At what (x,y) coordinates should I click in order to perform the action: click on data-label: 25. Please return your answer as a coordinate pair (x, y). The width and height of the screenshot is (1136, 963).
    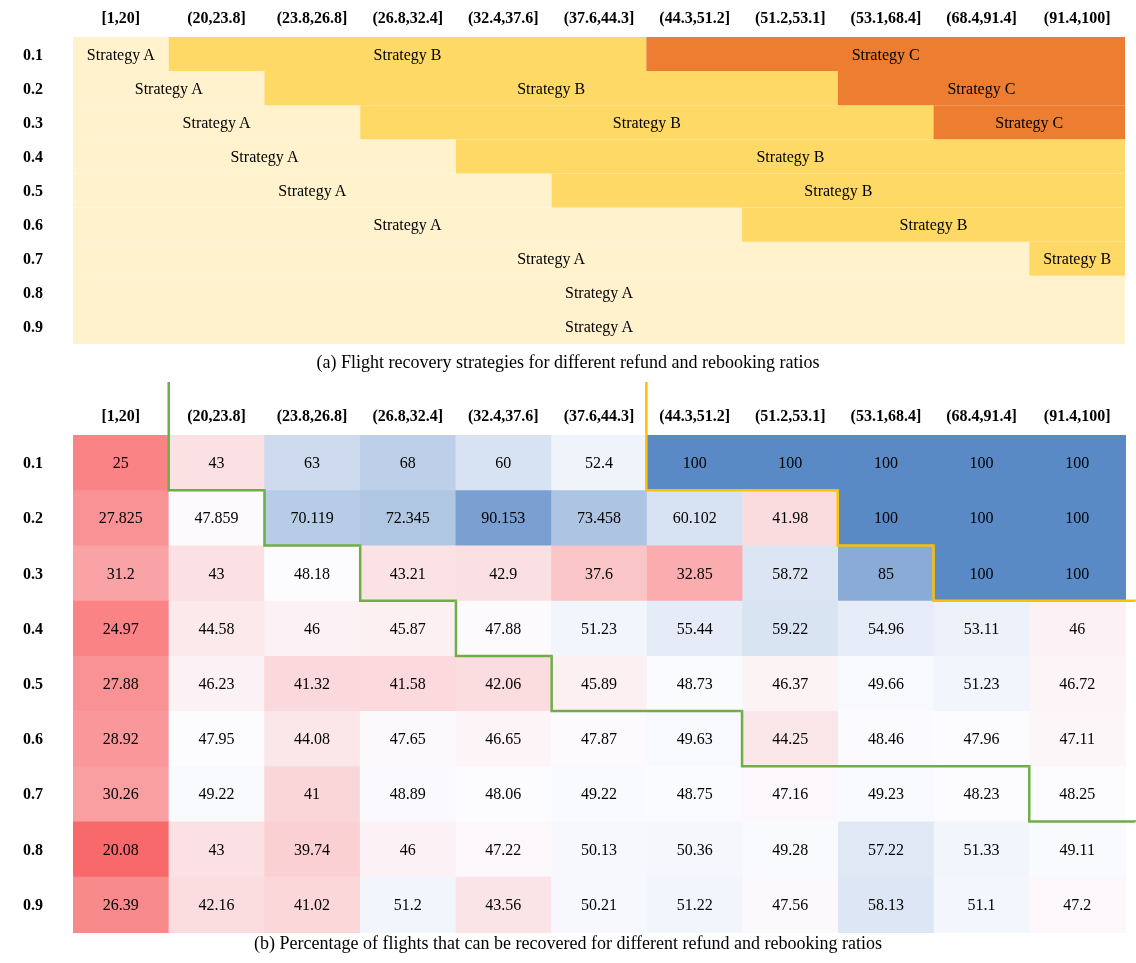
    Looking at the image, I should click on (120, 463).